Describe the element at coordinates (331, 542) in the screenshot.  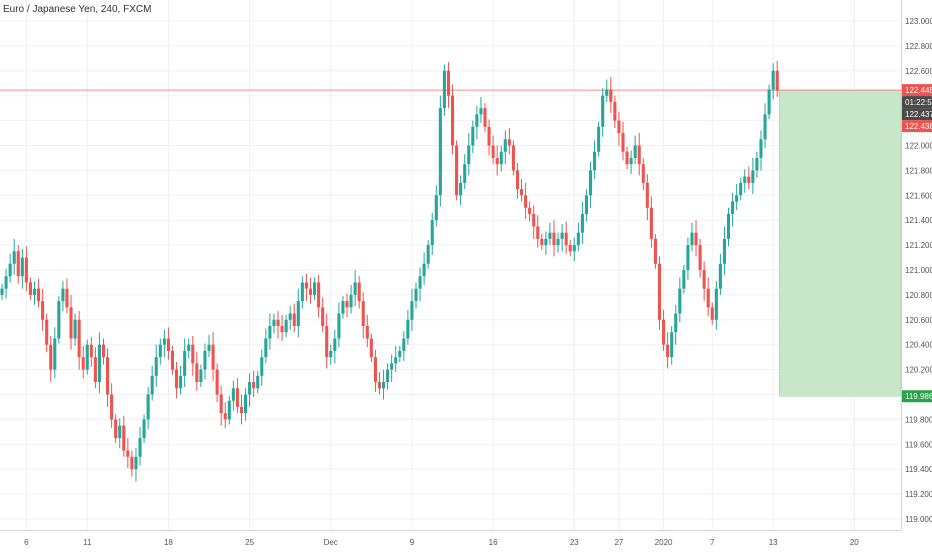
I see `x-tick-label: Dec` at that location.